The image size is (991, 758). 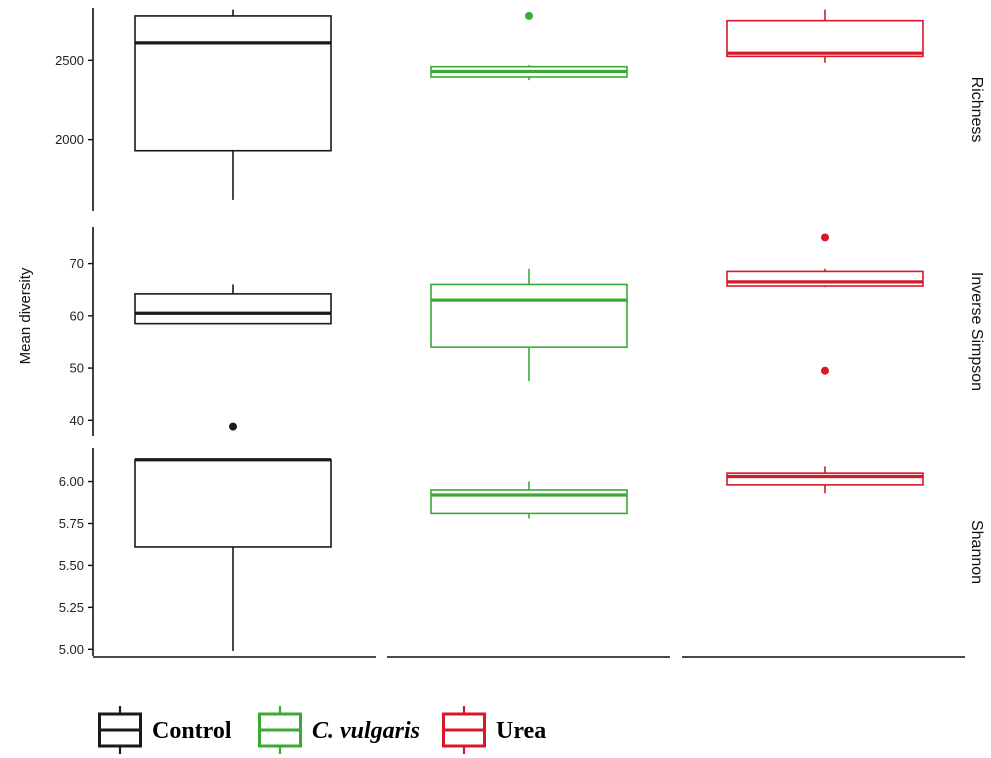 What do you see at coordinates (71, 607) in the screenshot?
I see `y-tick-label: 5.25` at bounding box center [71, 607].